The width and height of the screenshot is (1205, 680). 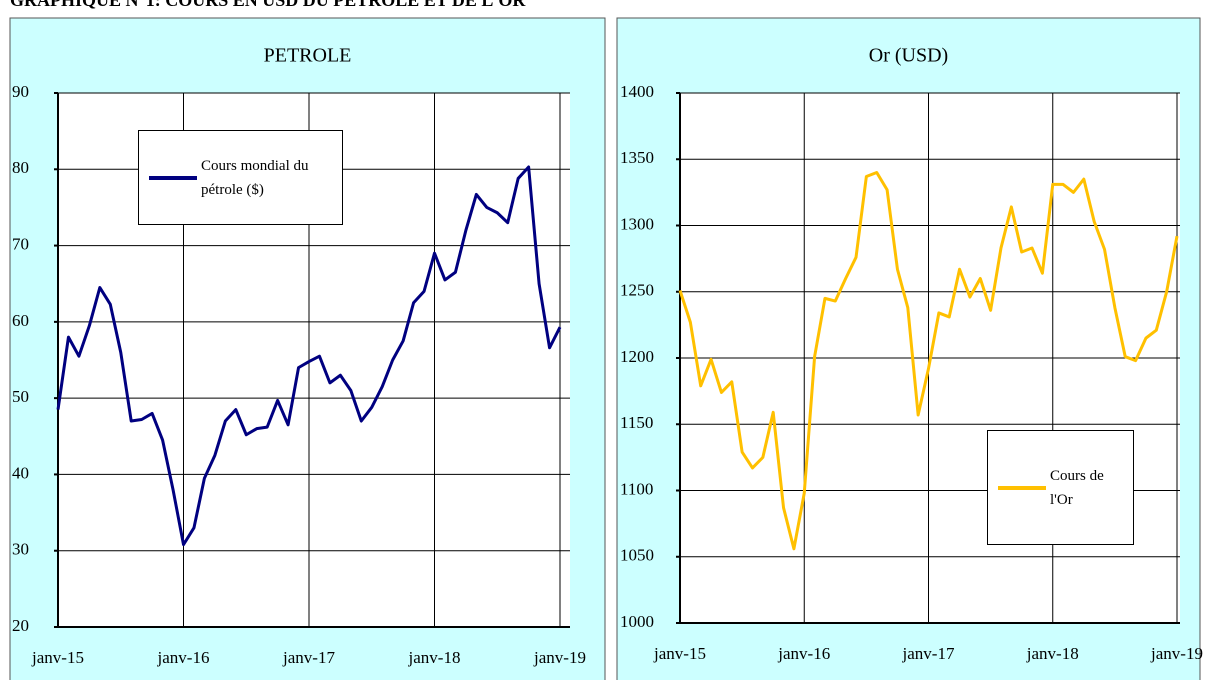 I want to click on chart-title: Or (USD), so click(x=908, y=56).